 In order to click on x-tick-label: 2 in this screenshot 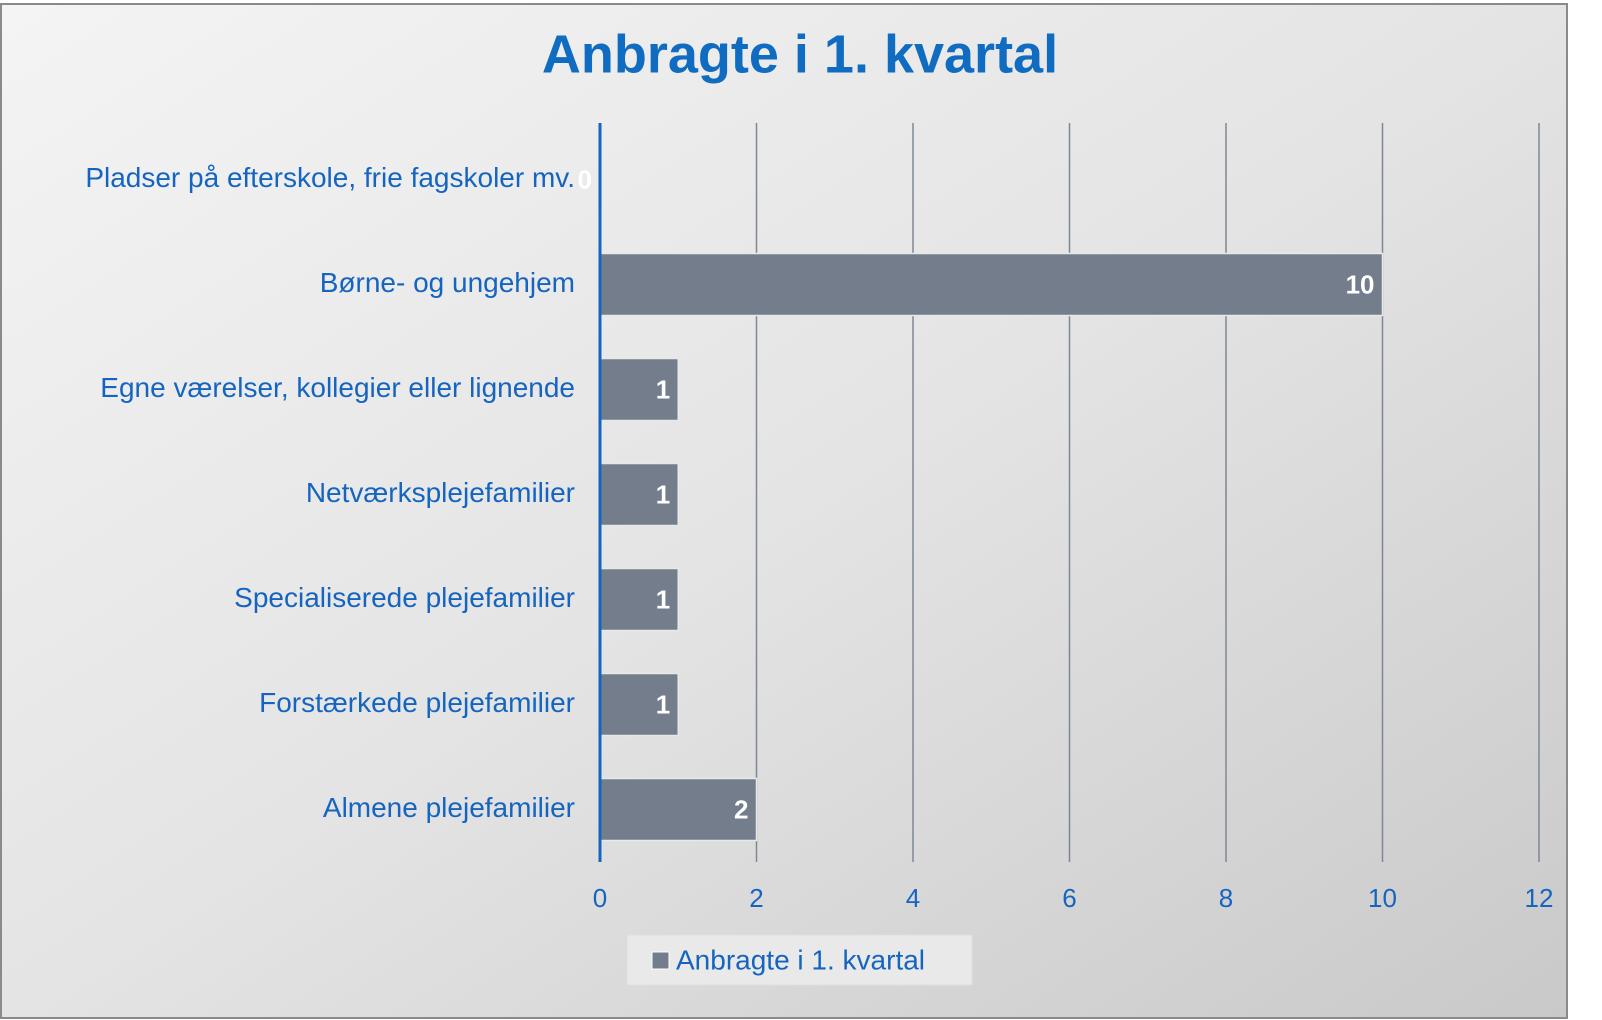, I will do `click(756, 898)`.